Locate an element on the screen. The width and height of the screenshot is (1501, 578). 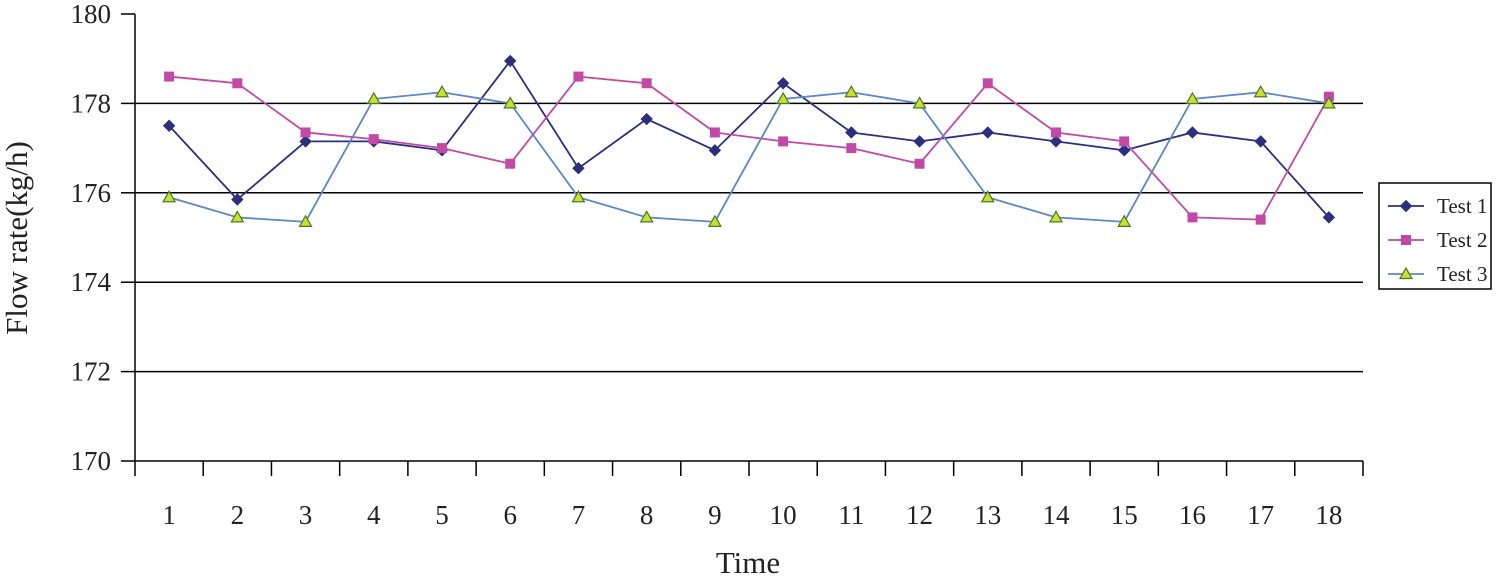
x-tick-label: 14 is located at coordinates (1057, 515).